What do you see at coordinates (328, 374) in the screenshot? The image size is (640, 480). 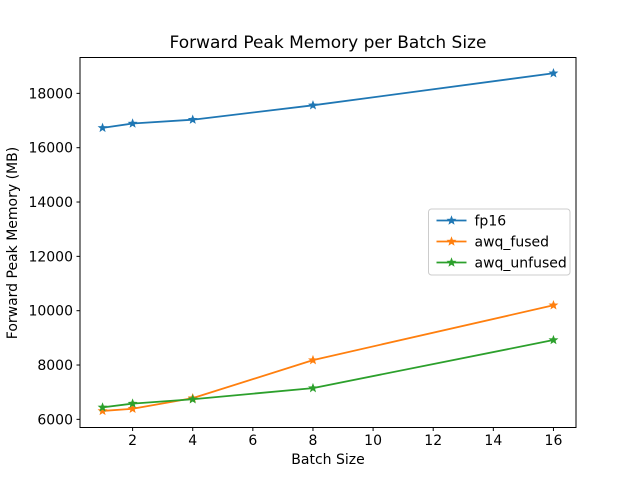 I see `series-line-awq_unfused` at bounding box center [328, 374].